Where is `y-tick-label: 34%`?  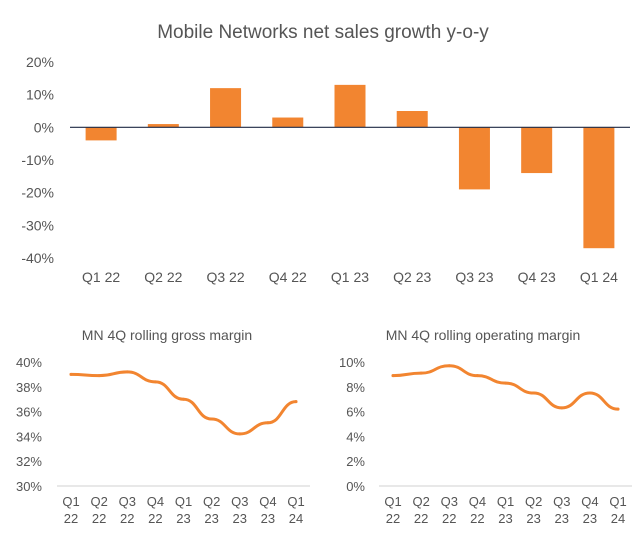 y-tick-label: 34% is located at coordinates (29, 436).